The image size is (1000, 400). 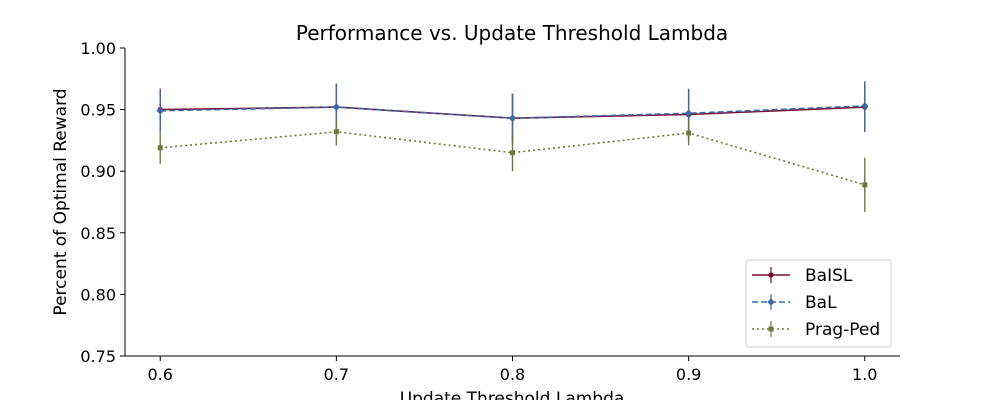 I want to click on y-ticks: 0.75 0.80 0.85 0.90 0.95 1.00, so click(x=102, y=202).